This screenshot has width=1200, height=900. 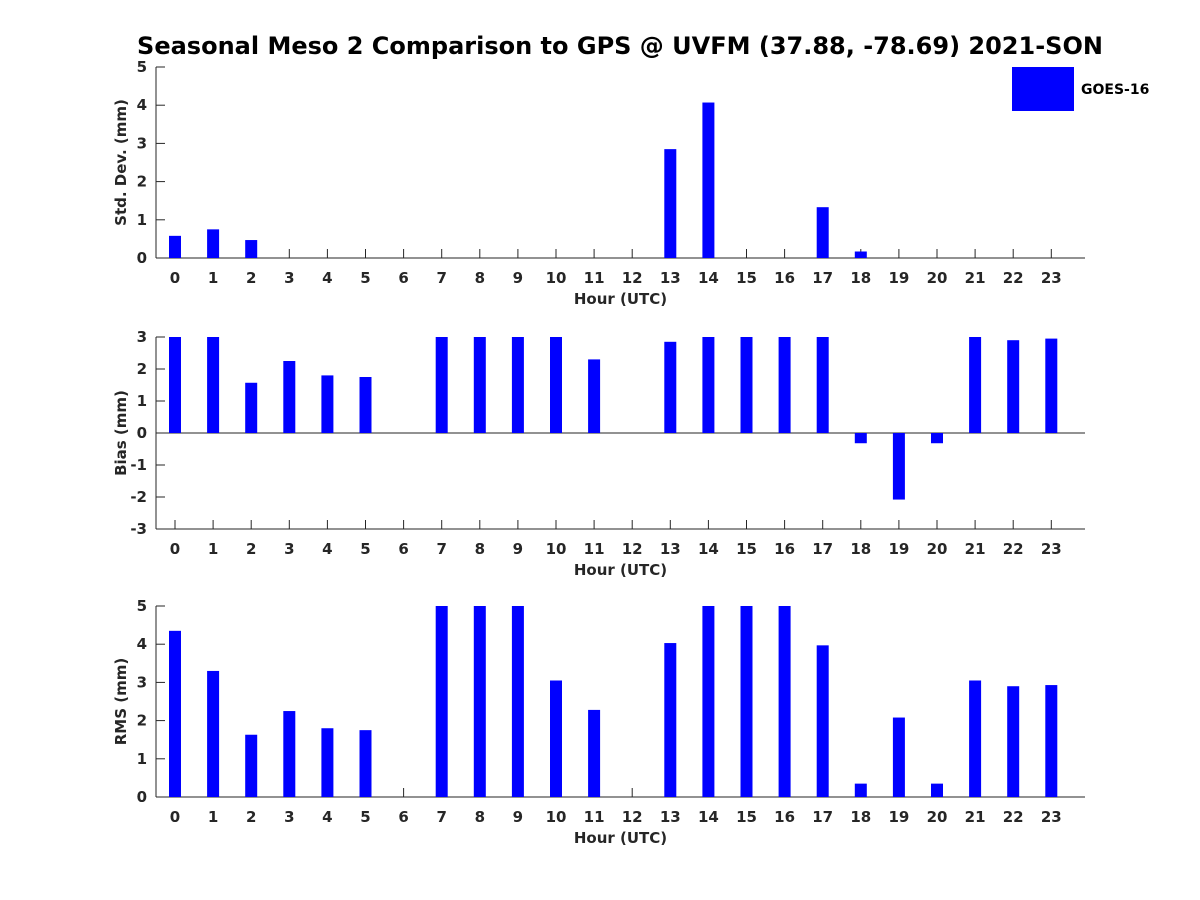 I want to click on y-tick-label: -3, so click(x=138, y=529).